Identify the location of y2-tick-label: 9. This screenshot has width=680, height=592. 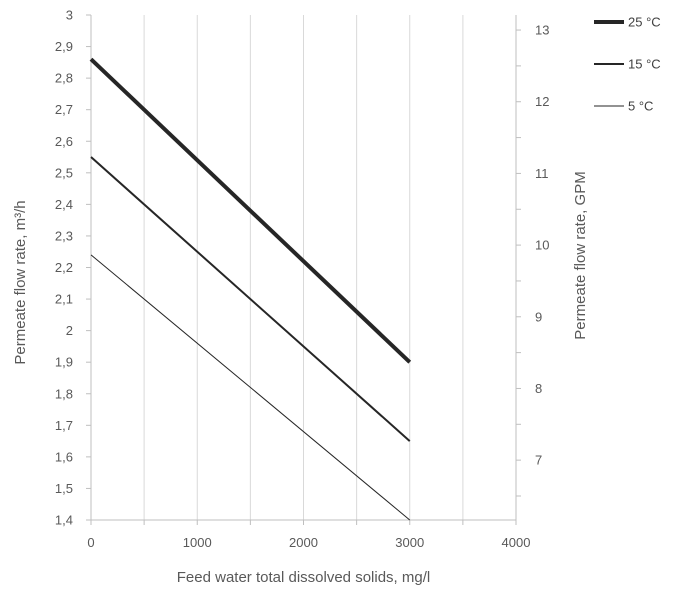
(538, 316).